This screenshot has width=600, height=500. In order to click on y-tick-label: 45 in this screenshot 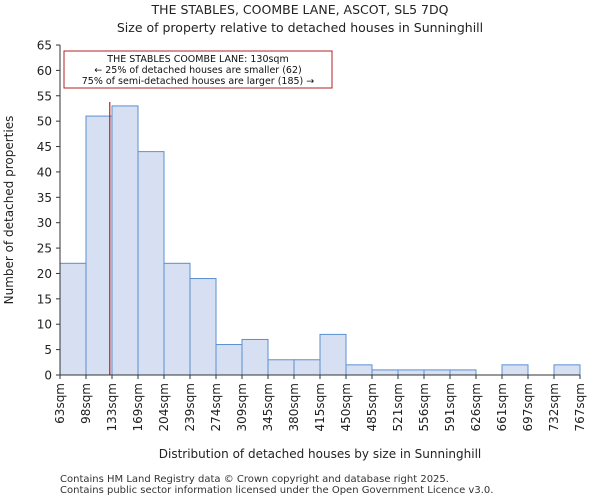, I will do `click(44, 147)`.